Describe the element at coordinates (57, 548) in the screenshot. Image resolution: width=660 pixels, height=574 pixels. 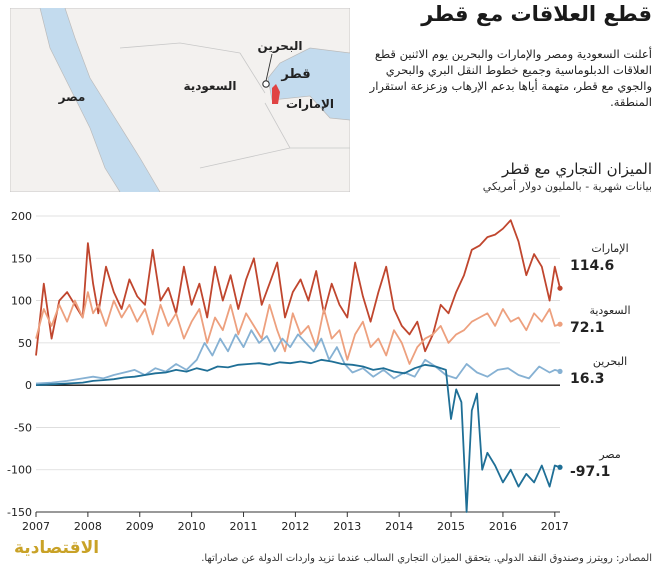
I see `publisher-logo: الاقتصادية` at that location.